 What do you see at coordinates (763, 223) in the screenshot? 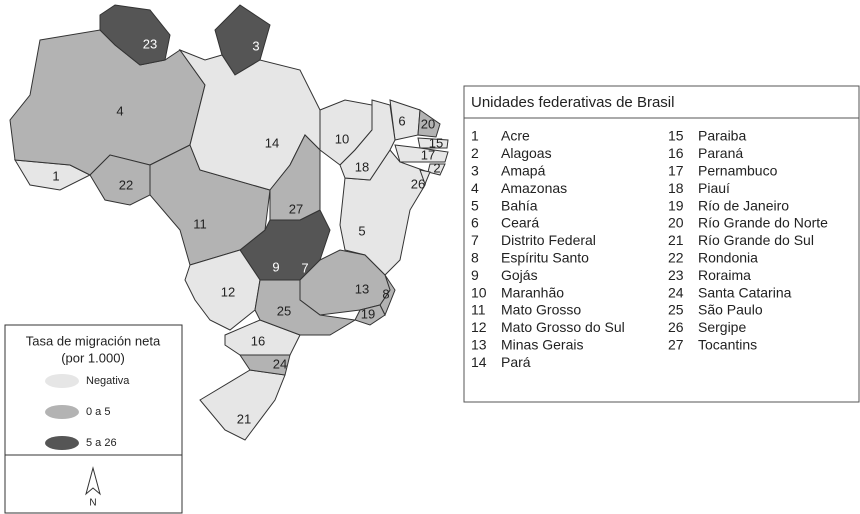
I see `entry-name: Río Grande do Norte` at bounding box center [763, 223].